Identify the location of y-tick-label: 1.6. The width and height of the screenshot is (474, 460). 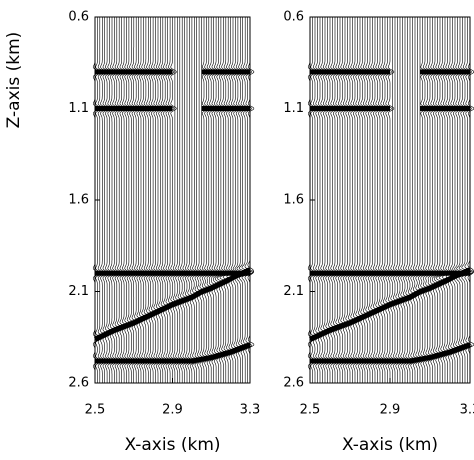
(78, 200).